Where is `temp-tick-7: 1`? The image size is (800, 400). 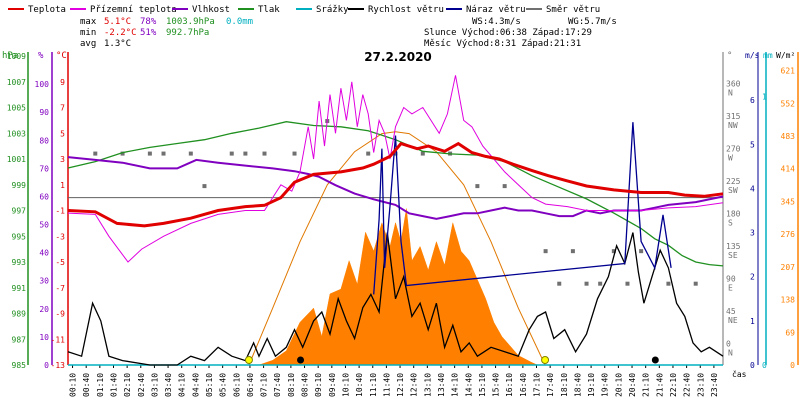 temp-tick-7: 1 is located at coordinates (62, 185).